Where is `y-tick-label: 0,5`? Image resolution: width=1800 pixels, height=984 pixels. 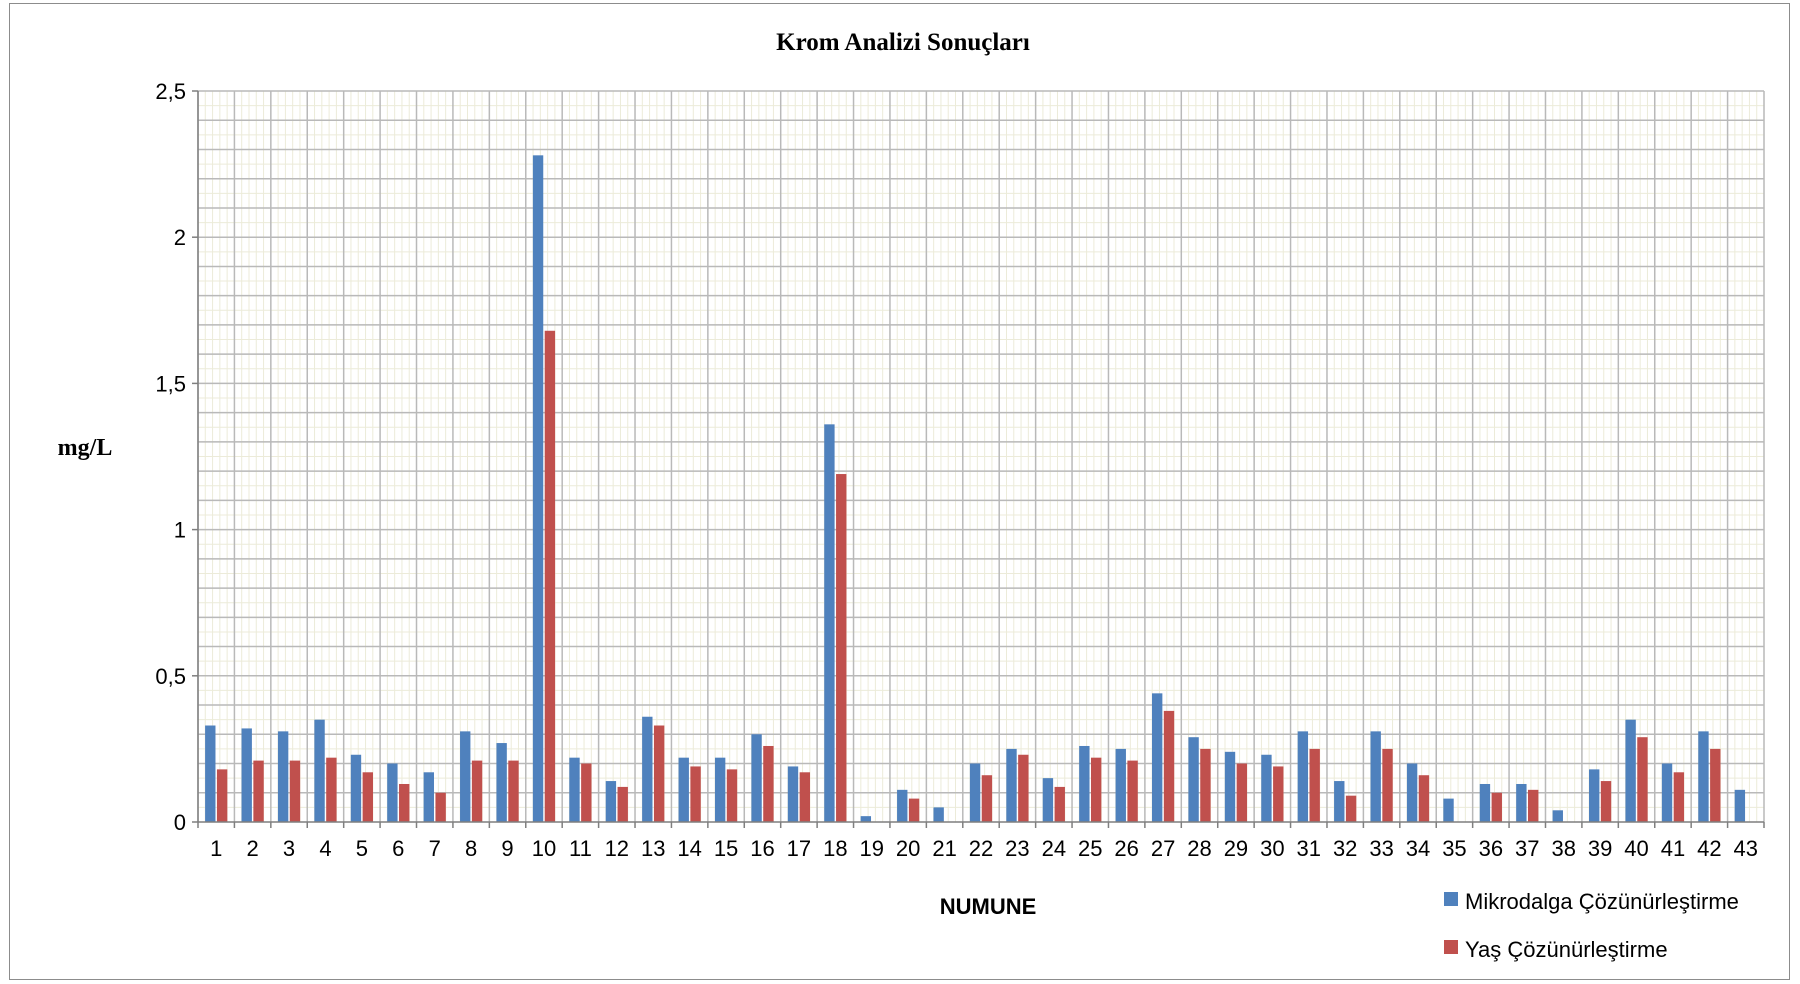
y-tick-label: 0,5 is located at coordinates (170, 676).